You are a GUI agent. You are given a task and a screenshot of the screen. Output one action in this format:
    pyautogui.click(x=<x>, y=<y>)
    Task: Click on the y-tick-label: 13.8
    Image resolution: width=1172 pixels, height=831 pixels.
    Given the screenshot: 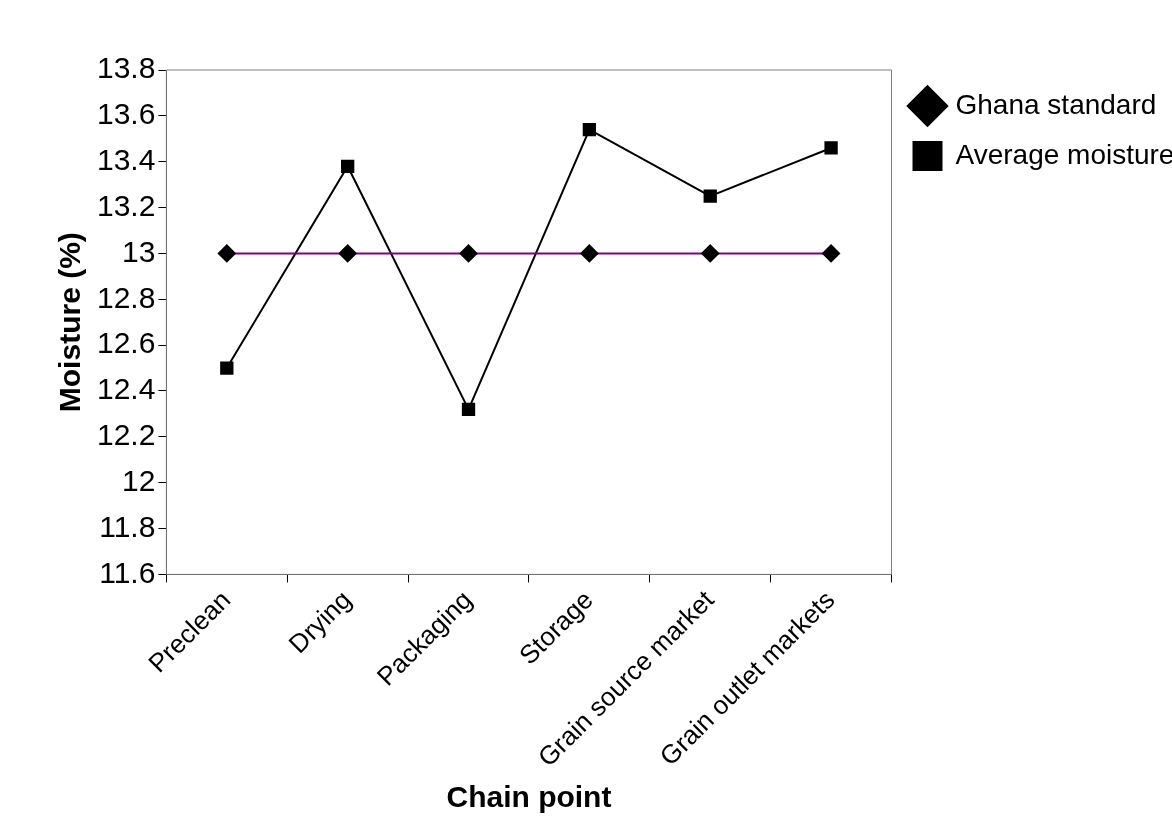 What is the action you would take?
    pyautogui.click(x=126, y=68)
    